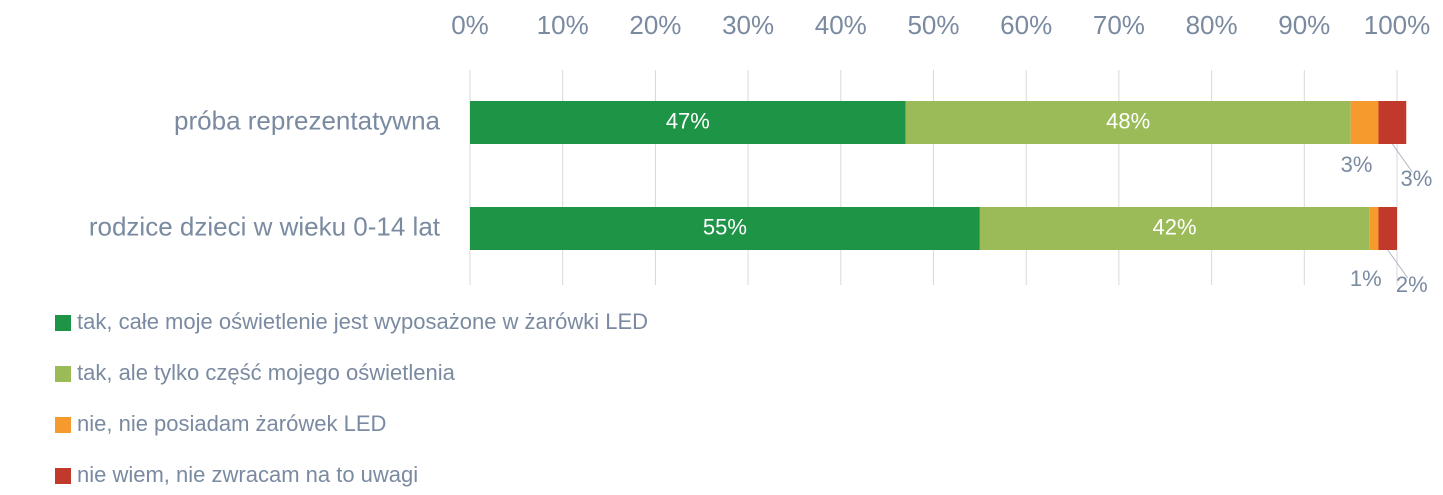  I want to click on x-tick-label: 40%, so click(841, 25).